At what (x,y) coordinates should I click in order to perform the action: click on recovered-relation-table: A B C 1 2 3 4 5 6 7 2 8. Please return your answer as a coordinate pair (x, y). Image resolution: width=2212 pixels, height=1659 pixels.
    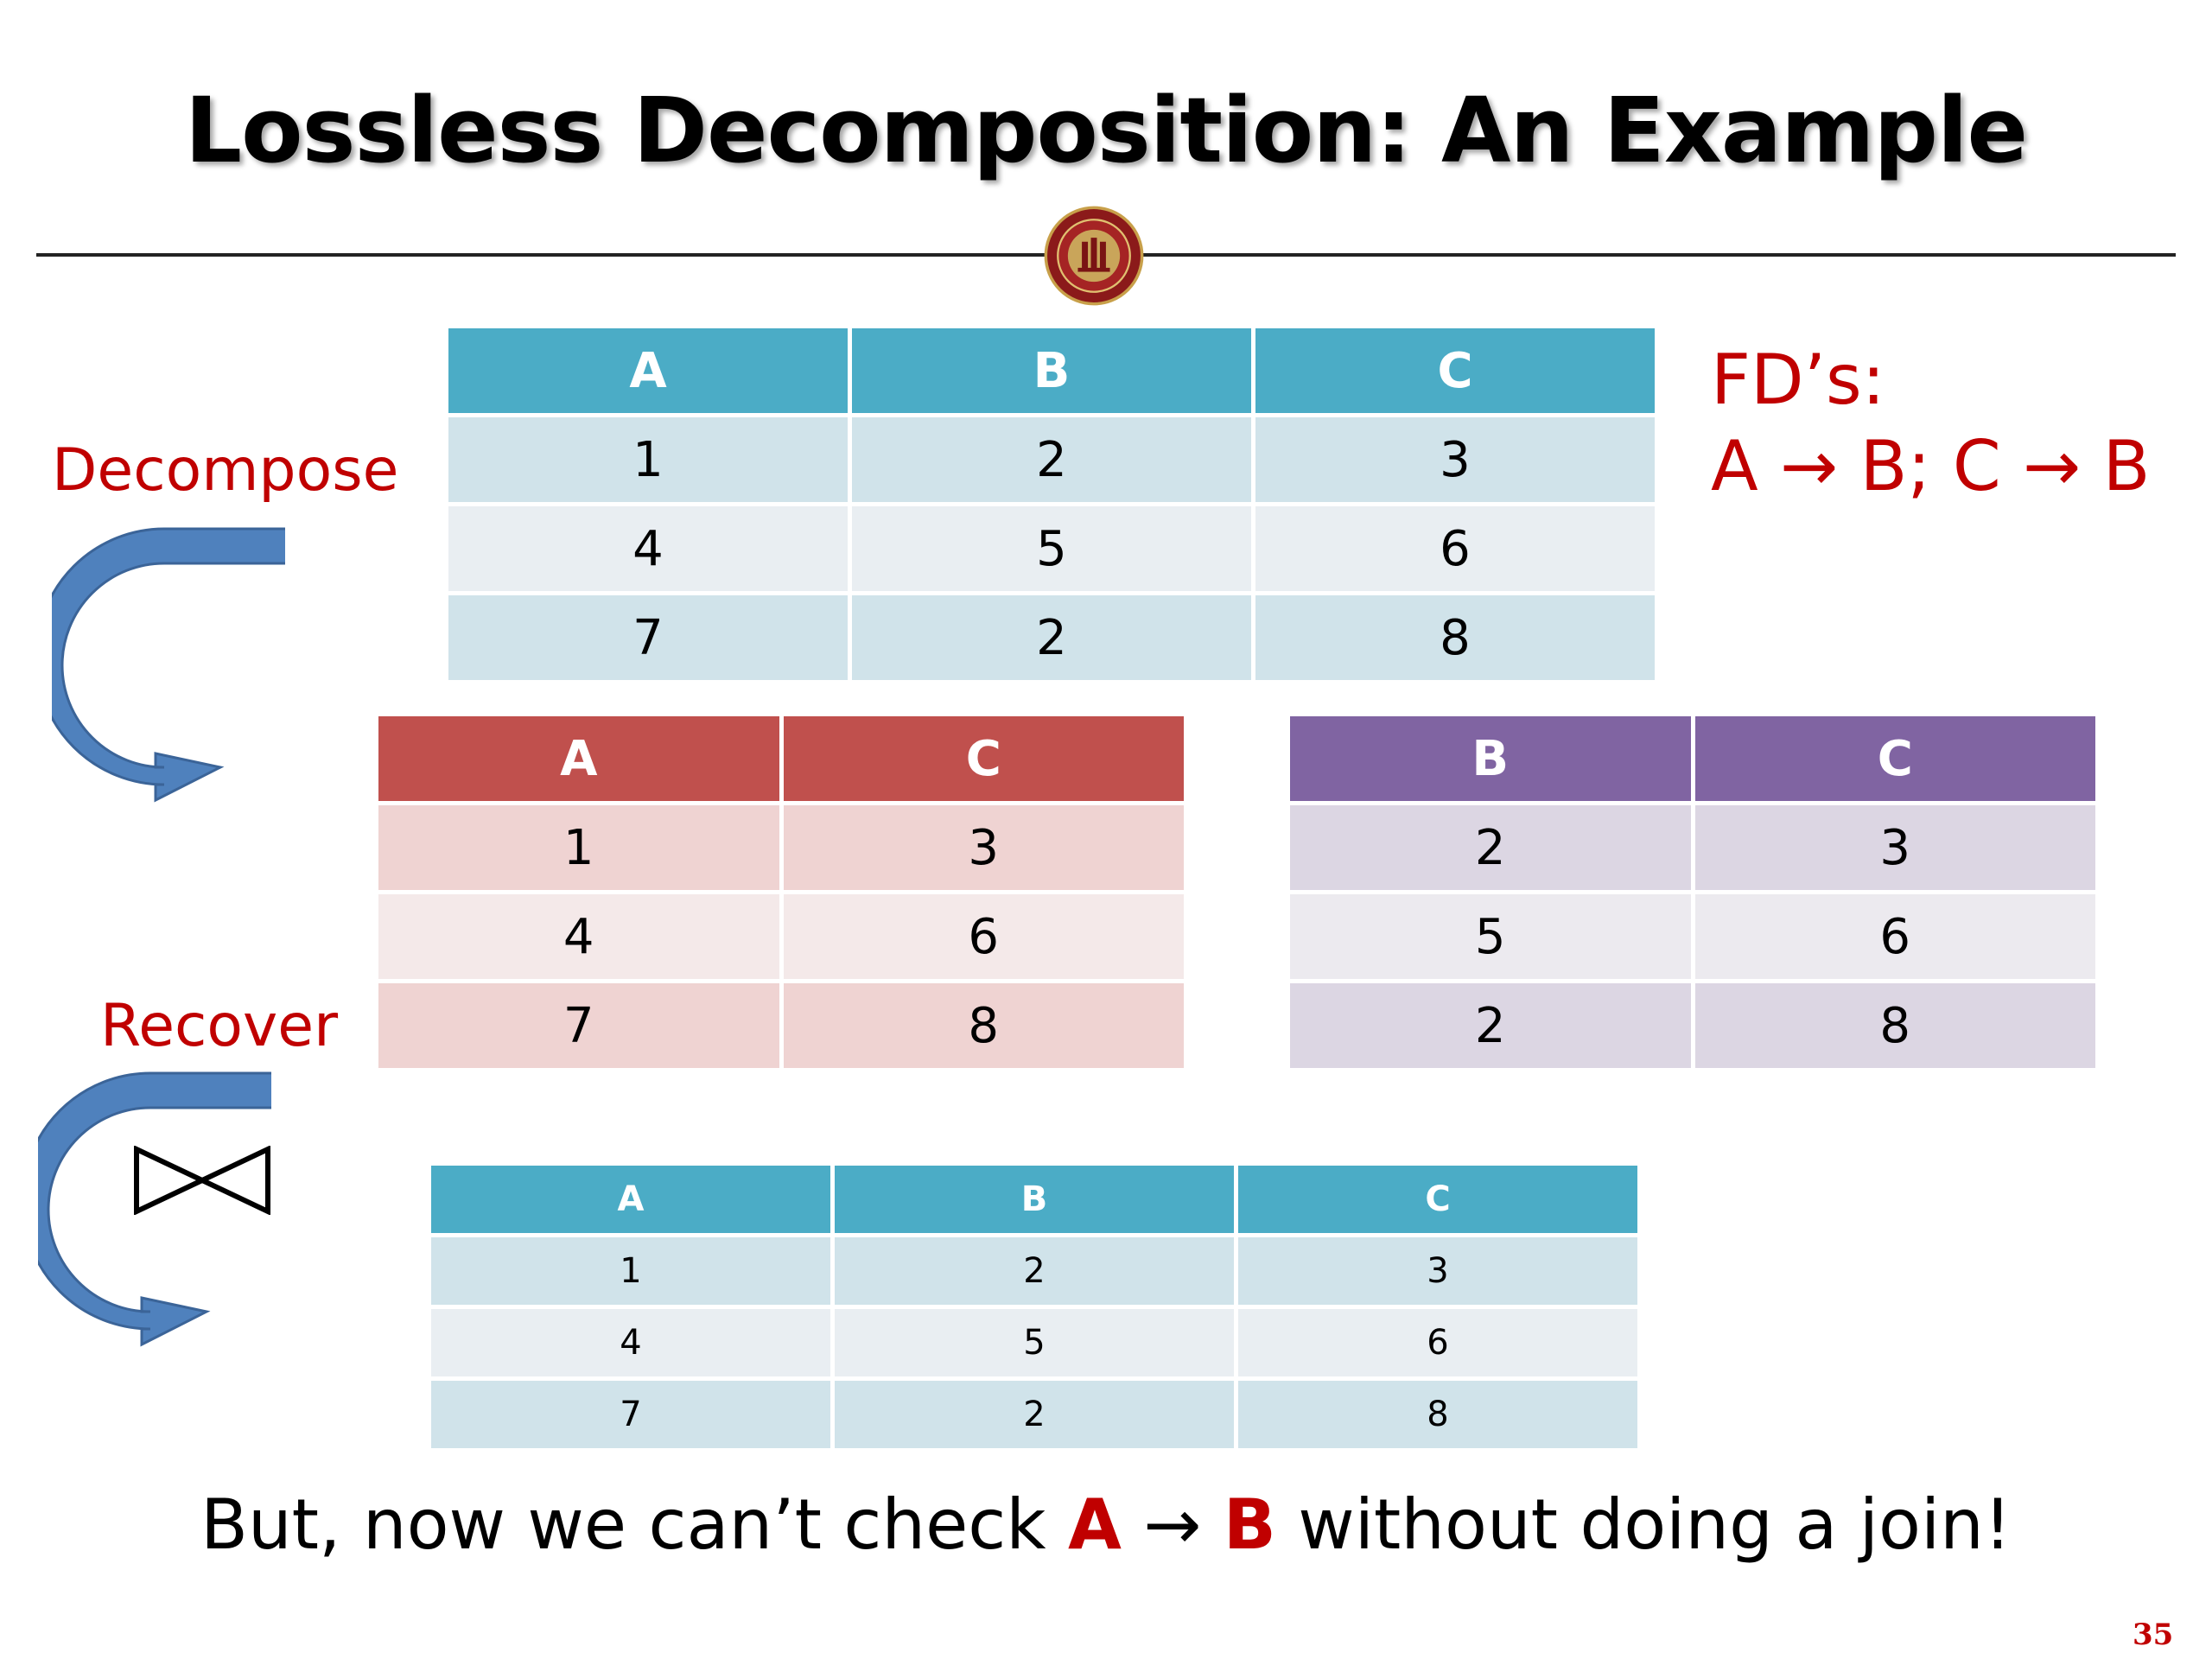
    Looking at the image, I should click on (1034, 1306).